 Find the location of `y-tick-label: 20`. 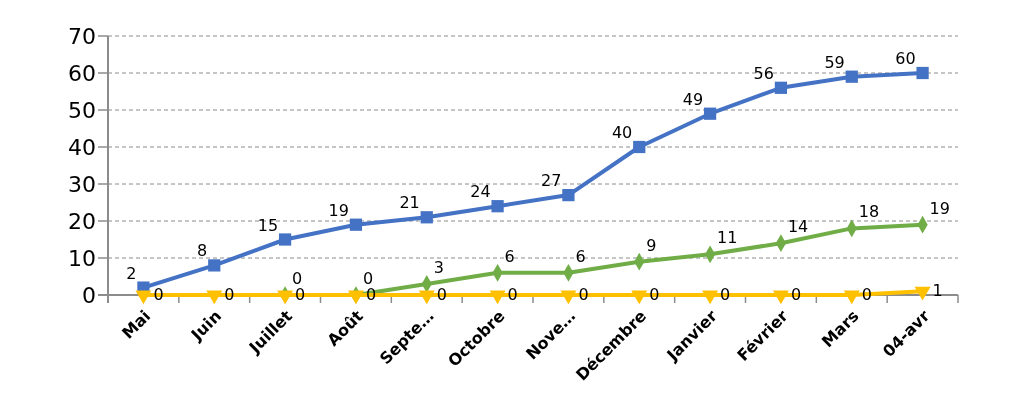

y-tick-label: 20 is located at coordinates (82, 221).